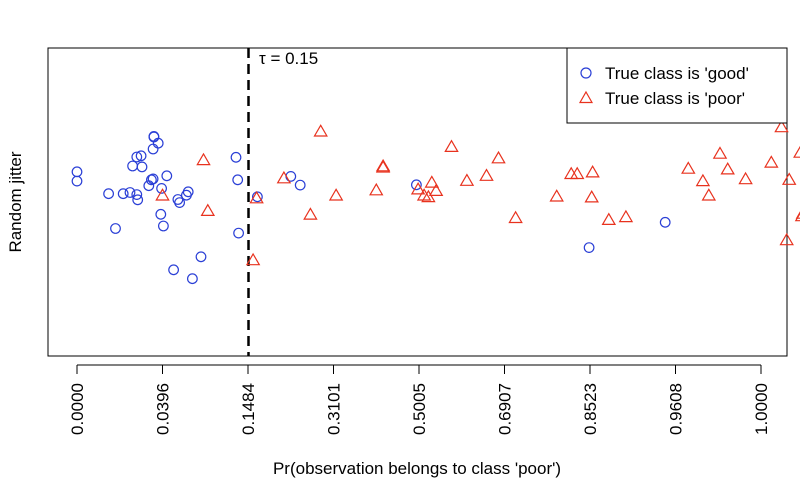  I want to click on x-tick-label: 0.3101, so click(334, 409).